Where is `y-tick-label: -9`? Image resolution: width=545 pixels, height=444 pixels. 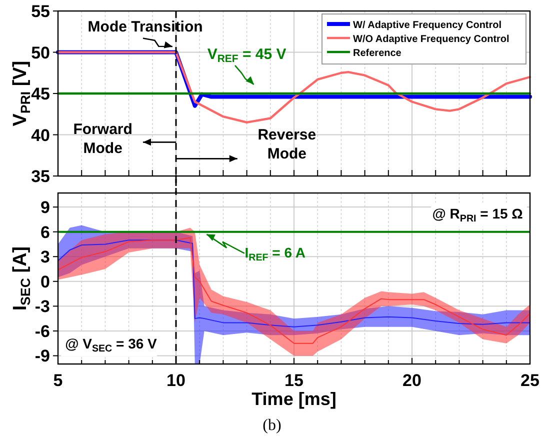
y-tick-label: -9 is located at coordinates (42, 356).